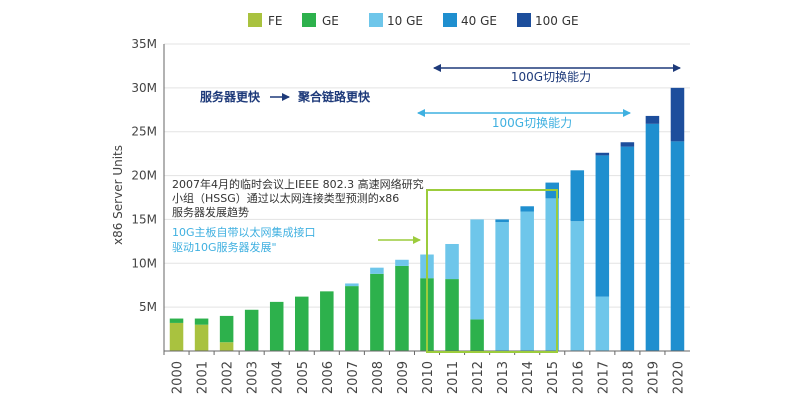 This screenshot has width=800, height=414. Describe the element at coordinates (403, 377) in the screenshot. I see `x-tick-label: 2009` at that location.